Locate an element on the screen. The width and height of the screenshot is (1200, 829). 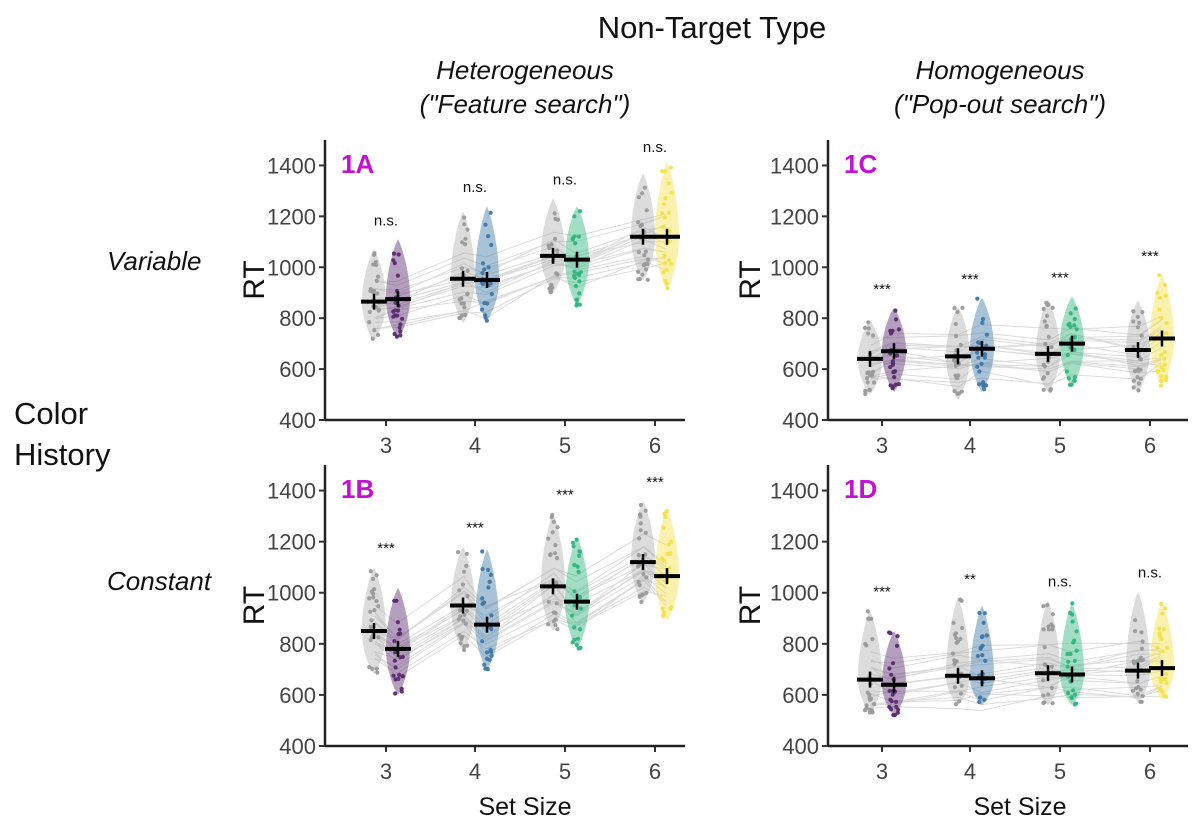
significance-label-setsize-3: *** is located at coordinates (882, 289).